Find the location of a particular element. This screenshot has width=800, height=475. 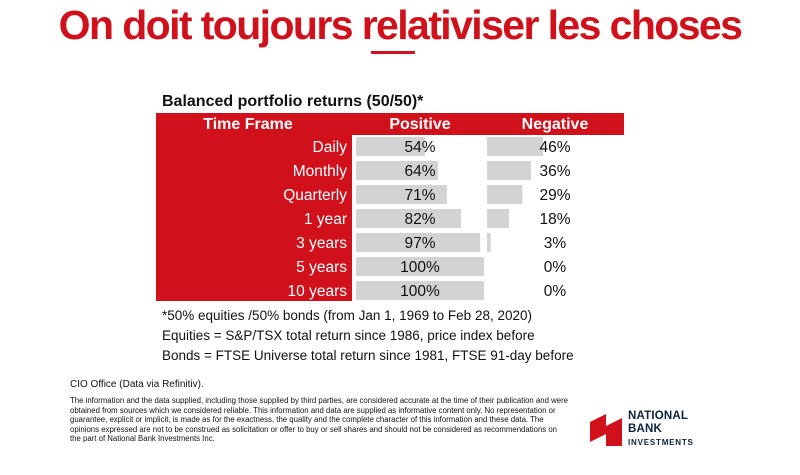

negative-label-2: 29% is located at coordinates (554, 195).